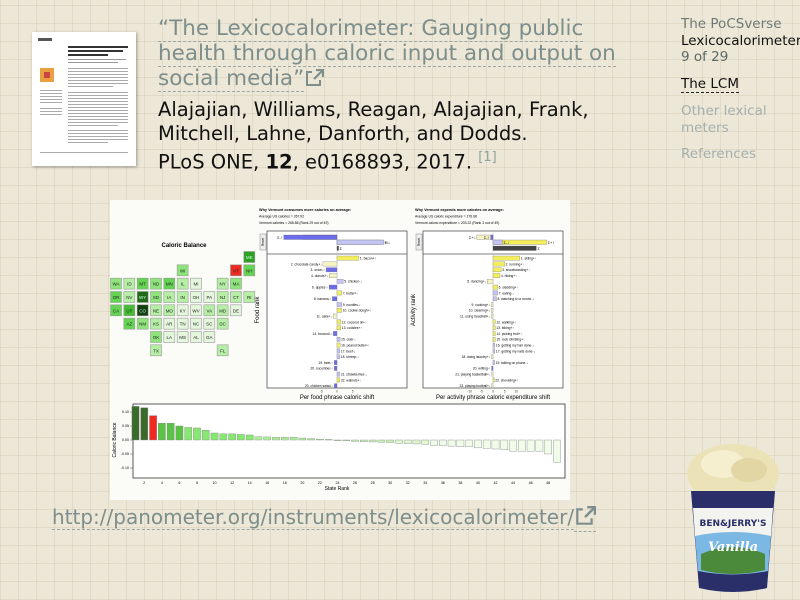 This screenshot has height=600, width=800. I want to click on sidebar-item-other-lexical-meters: Other lexical meters, so click(724, 119).